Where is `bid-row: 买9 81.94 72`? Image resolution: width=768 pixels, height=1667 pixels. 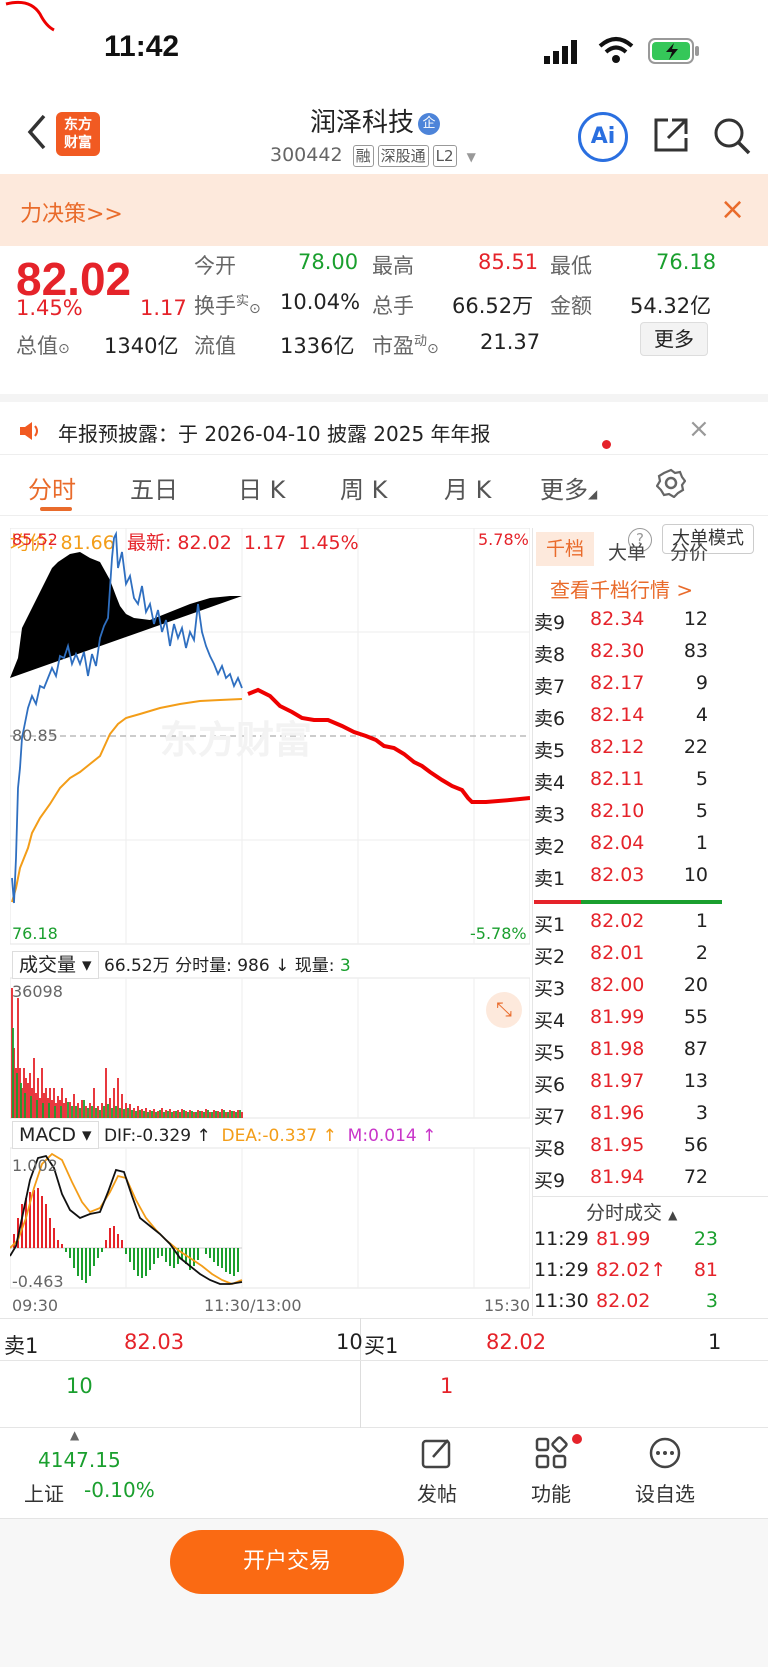 bid-row: 买9 81.94 72 is located at coordinates (651, 1183).